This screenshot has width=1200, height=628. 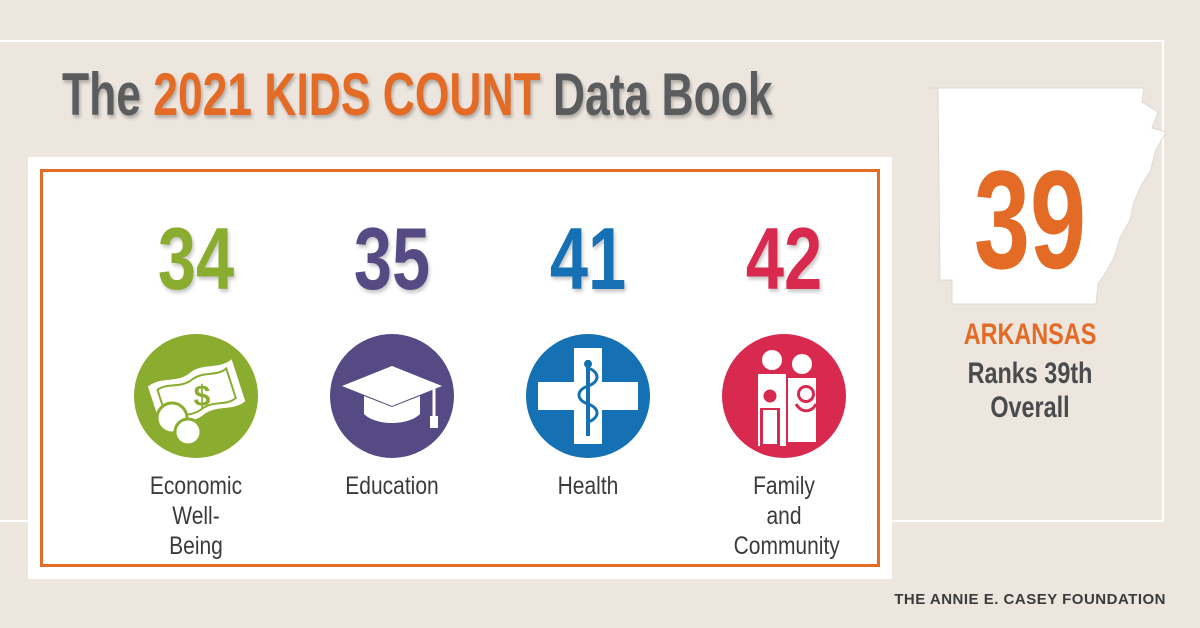 What do you see at coordinates (1030, 334) in the screenshot?
I see `state-name: ARKANSAS` at bounding box center [1030, 334].